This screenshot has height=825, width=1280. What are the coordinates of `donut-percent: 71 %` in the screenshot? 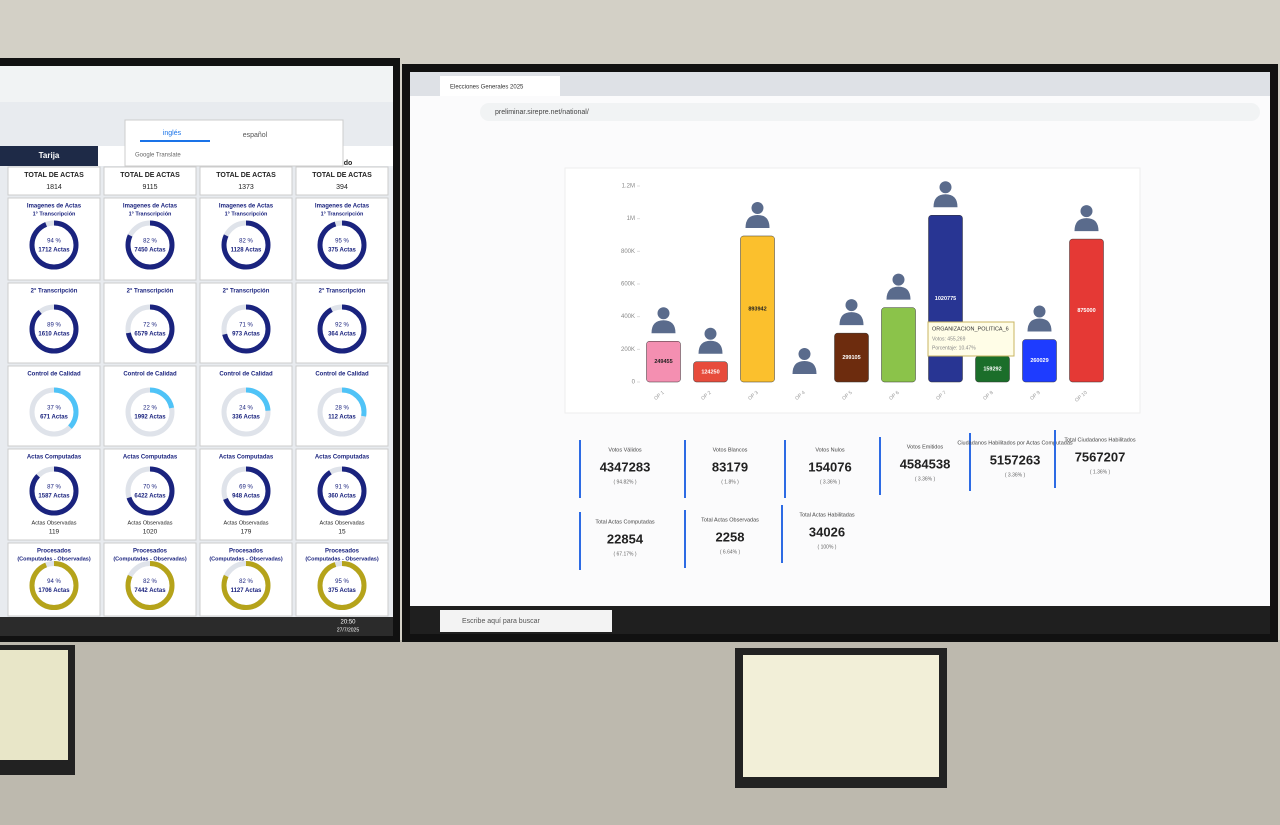 It's located at (246, 326).